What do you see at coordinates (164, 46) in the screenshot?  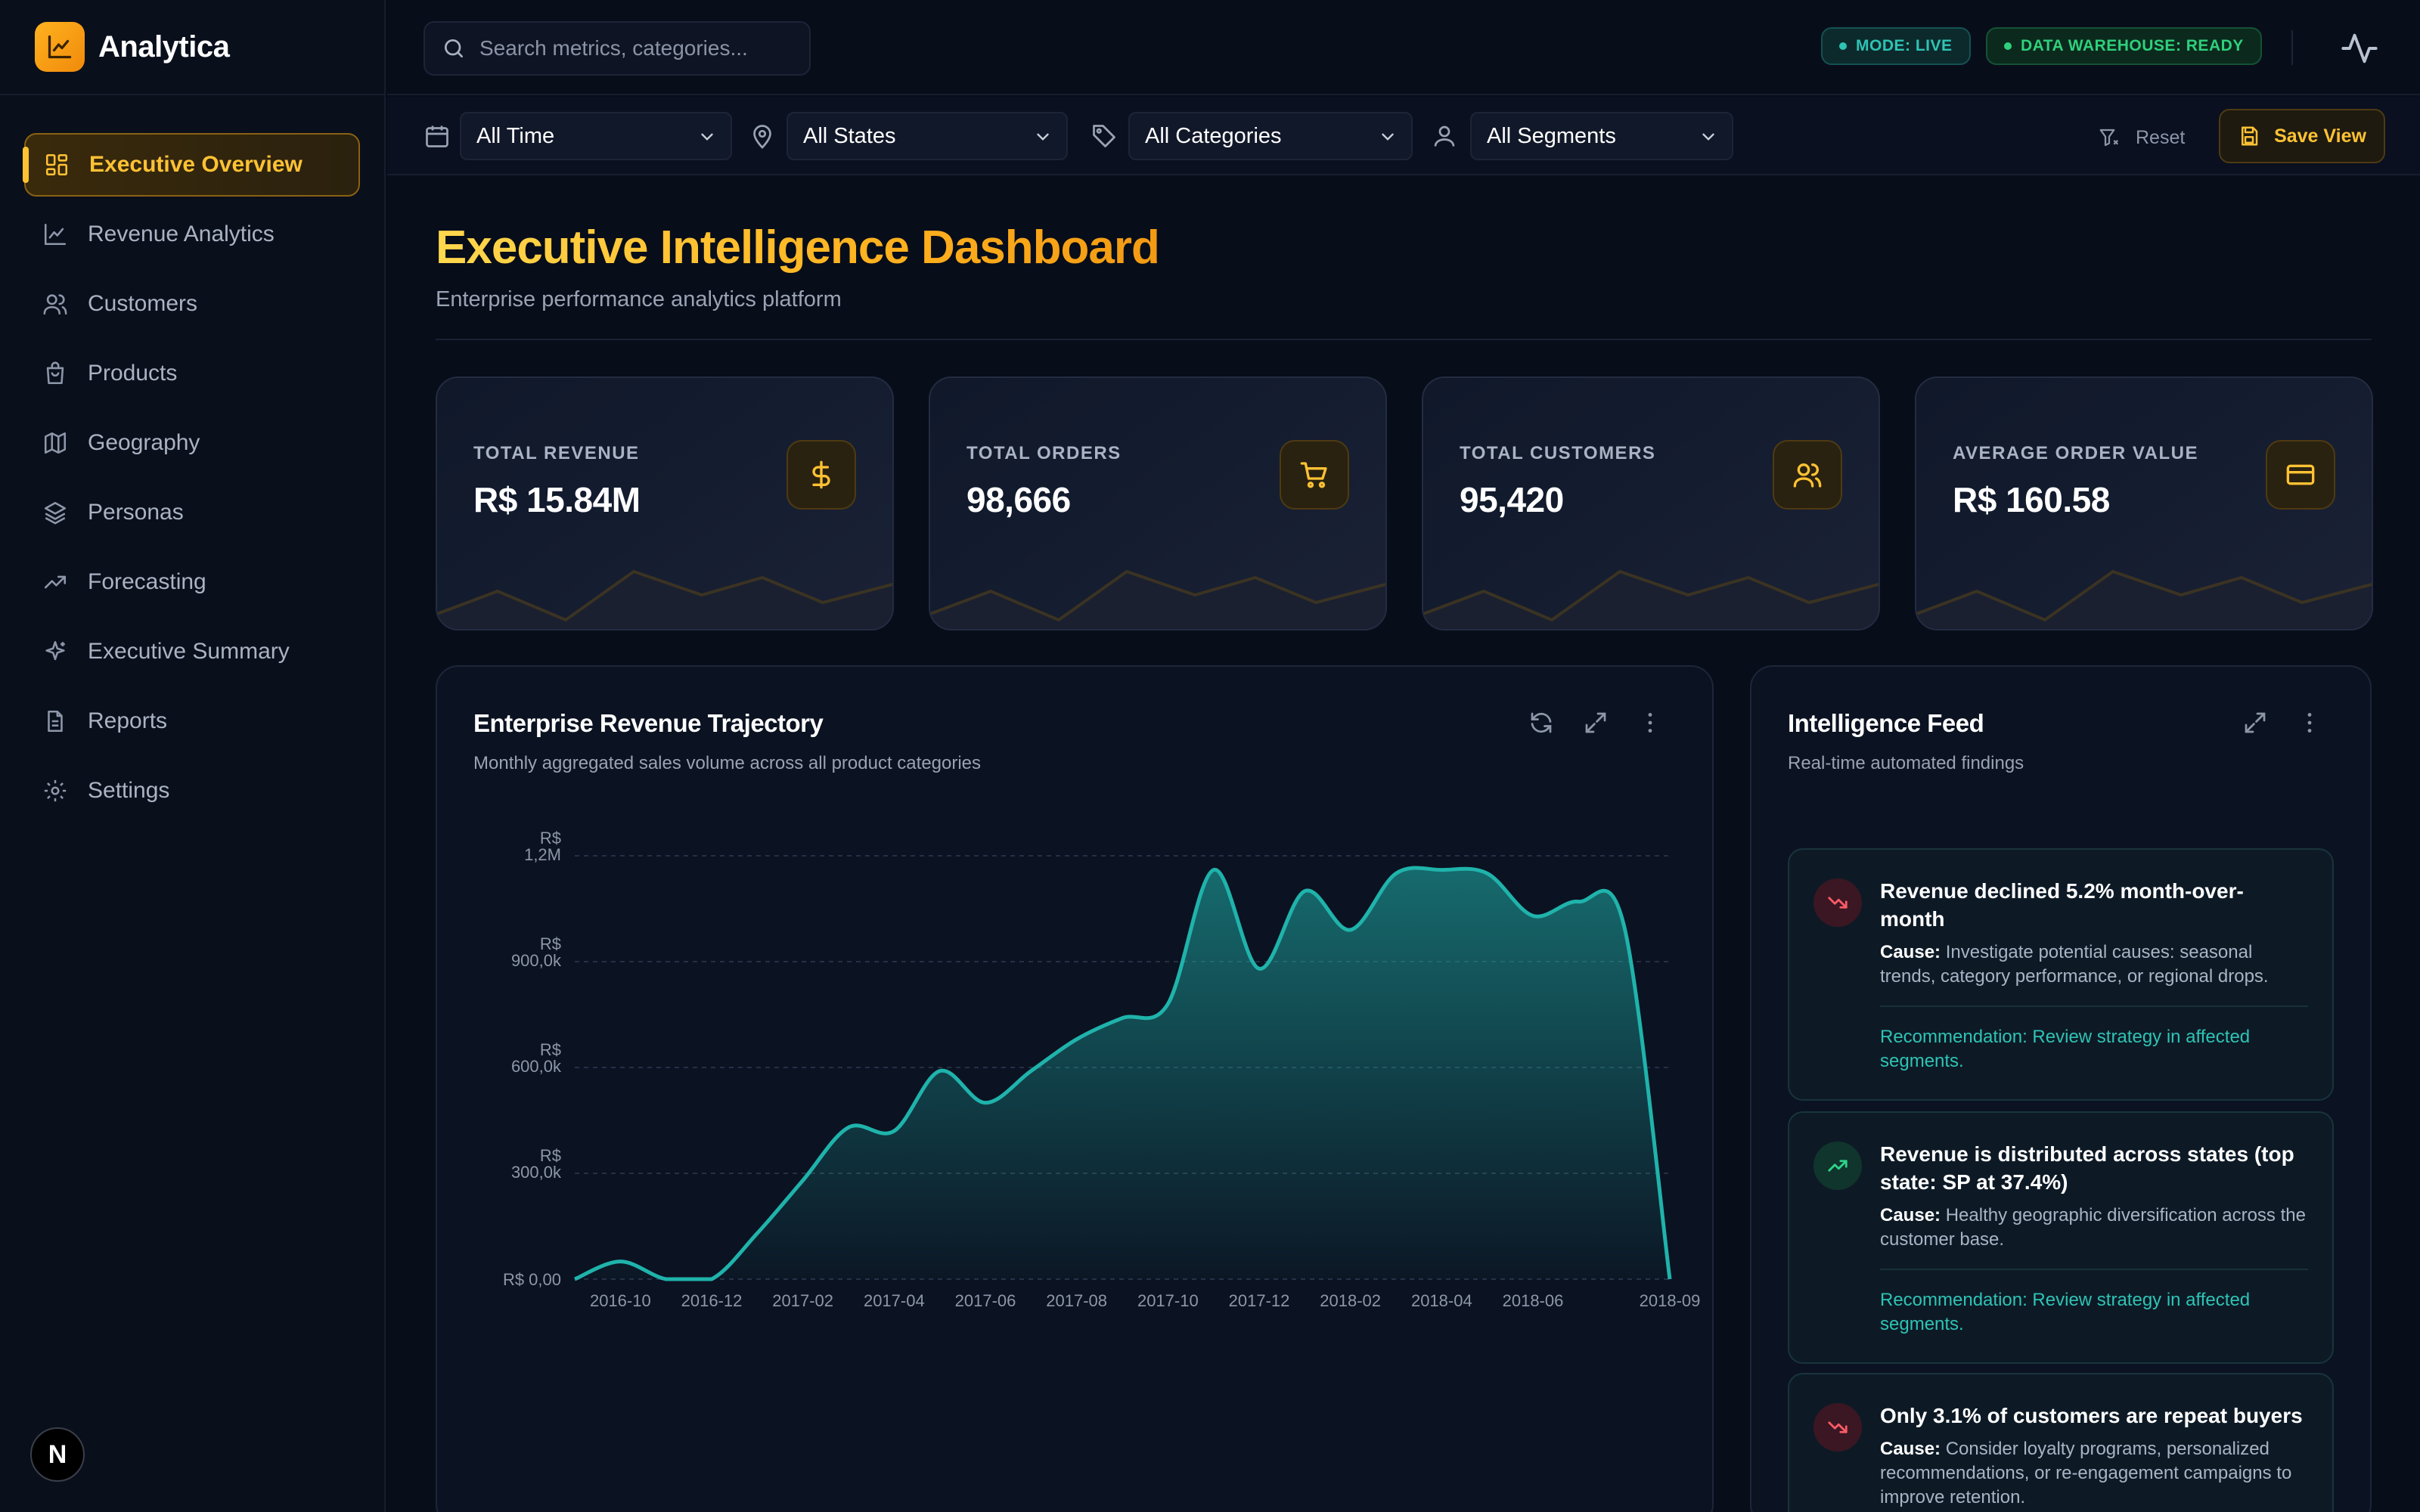 I see `app-name: Analytica` at bounding box center [164, 46].